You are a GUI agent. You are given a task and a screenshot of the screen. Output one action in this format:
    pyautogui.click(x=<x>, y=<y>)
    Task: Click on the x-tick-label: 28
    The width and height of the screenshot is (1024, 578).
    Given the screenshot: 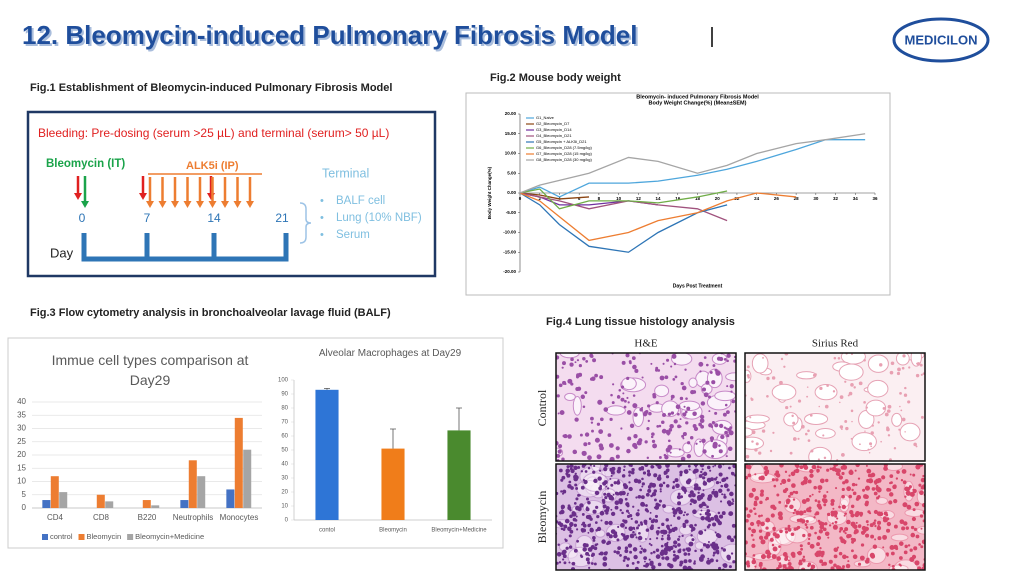 What is the action you would take?
    pyautogui.click(x=797, y=198)
    